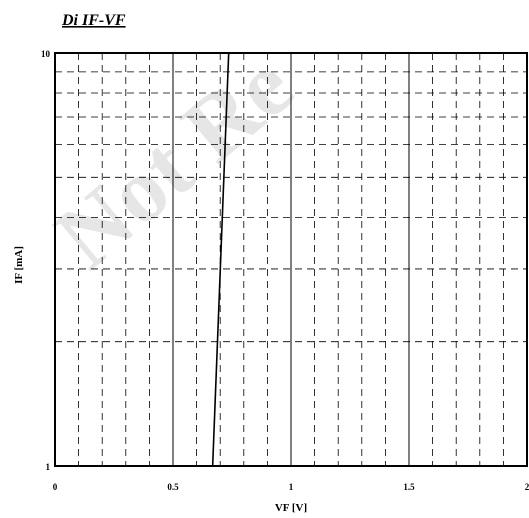 The image size is (529, 518). What do you see at coordinates (93, 20) in the screenshot?
I see `chart-title: Di IF-VF` at bounding box center [93, 20].